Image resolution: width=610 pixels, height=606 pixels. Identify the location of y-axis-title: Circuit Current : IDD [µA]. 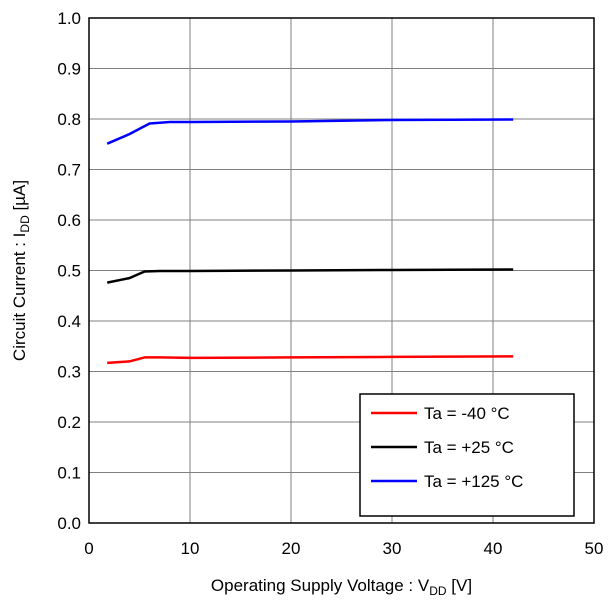
(21, 270).